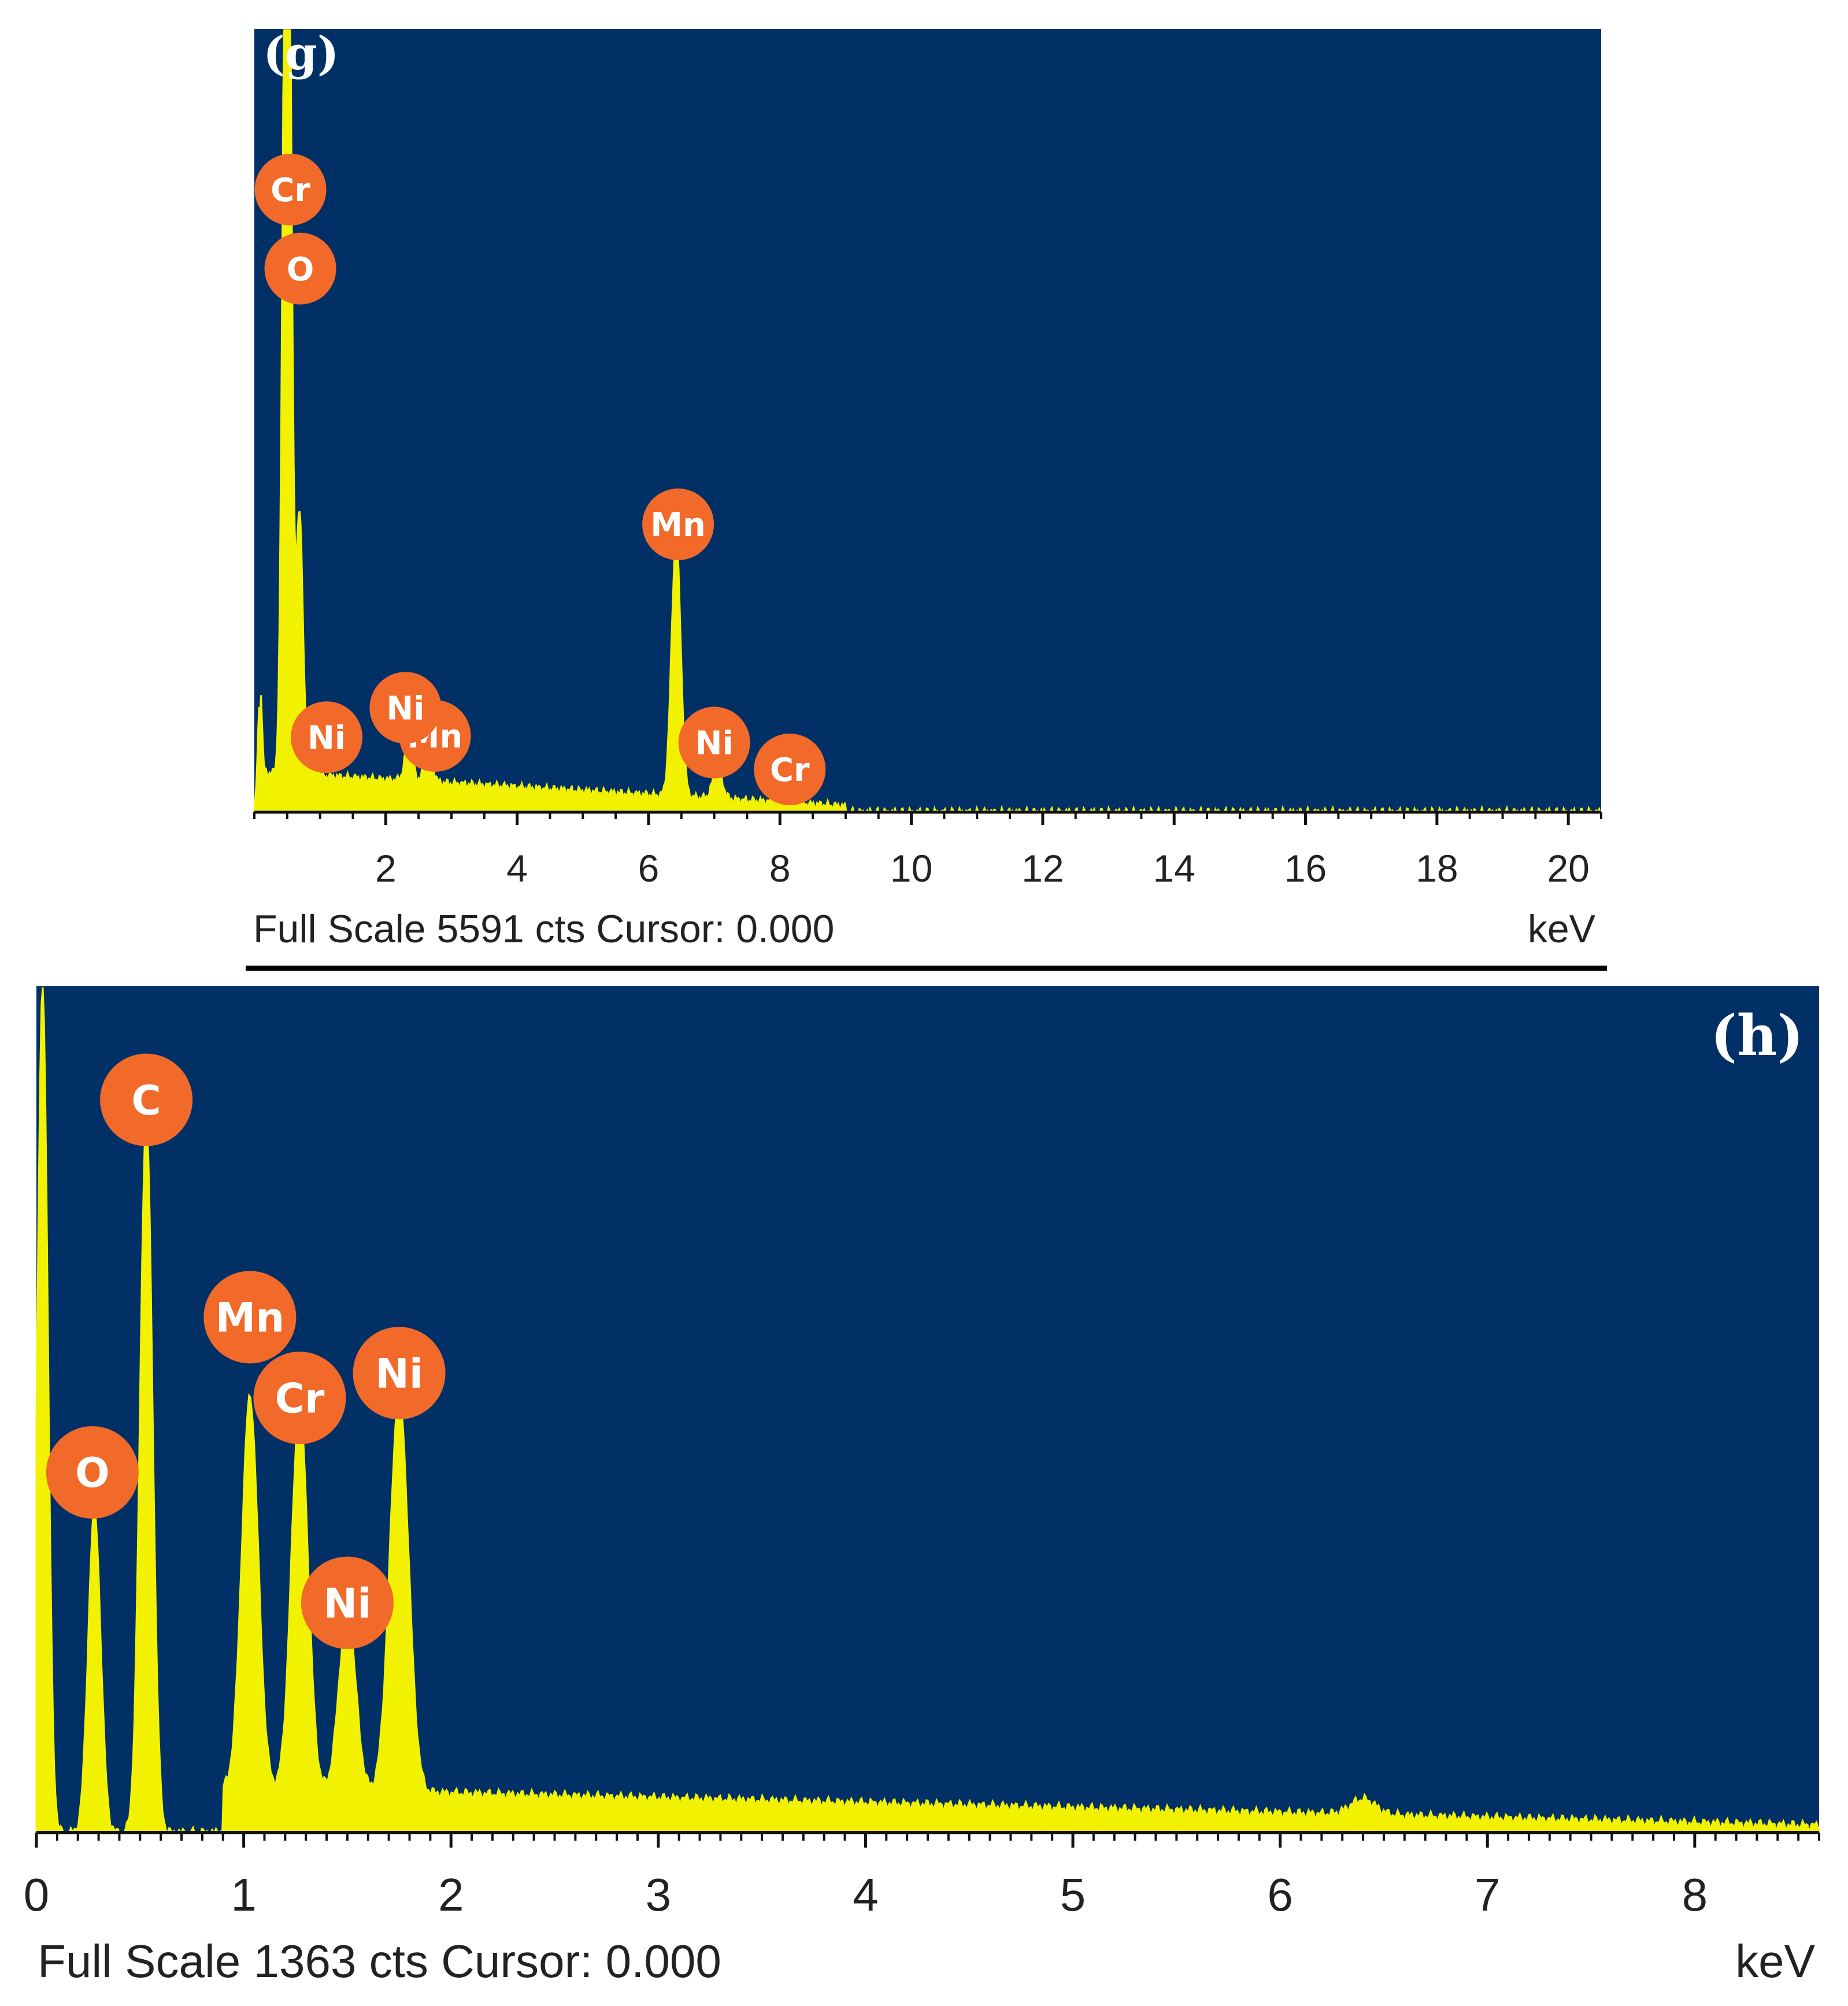 The image size is (1848, 2006). I want to click on x-tick-label: 18, so click(1437, 868).